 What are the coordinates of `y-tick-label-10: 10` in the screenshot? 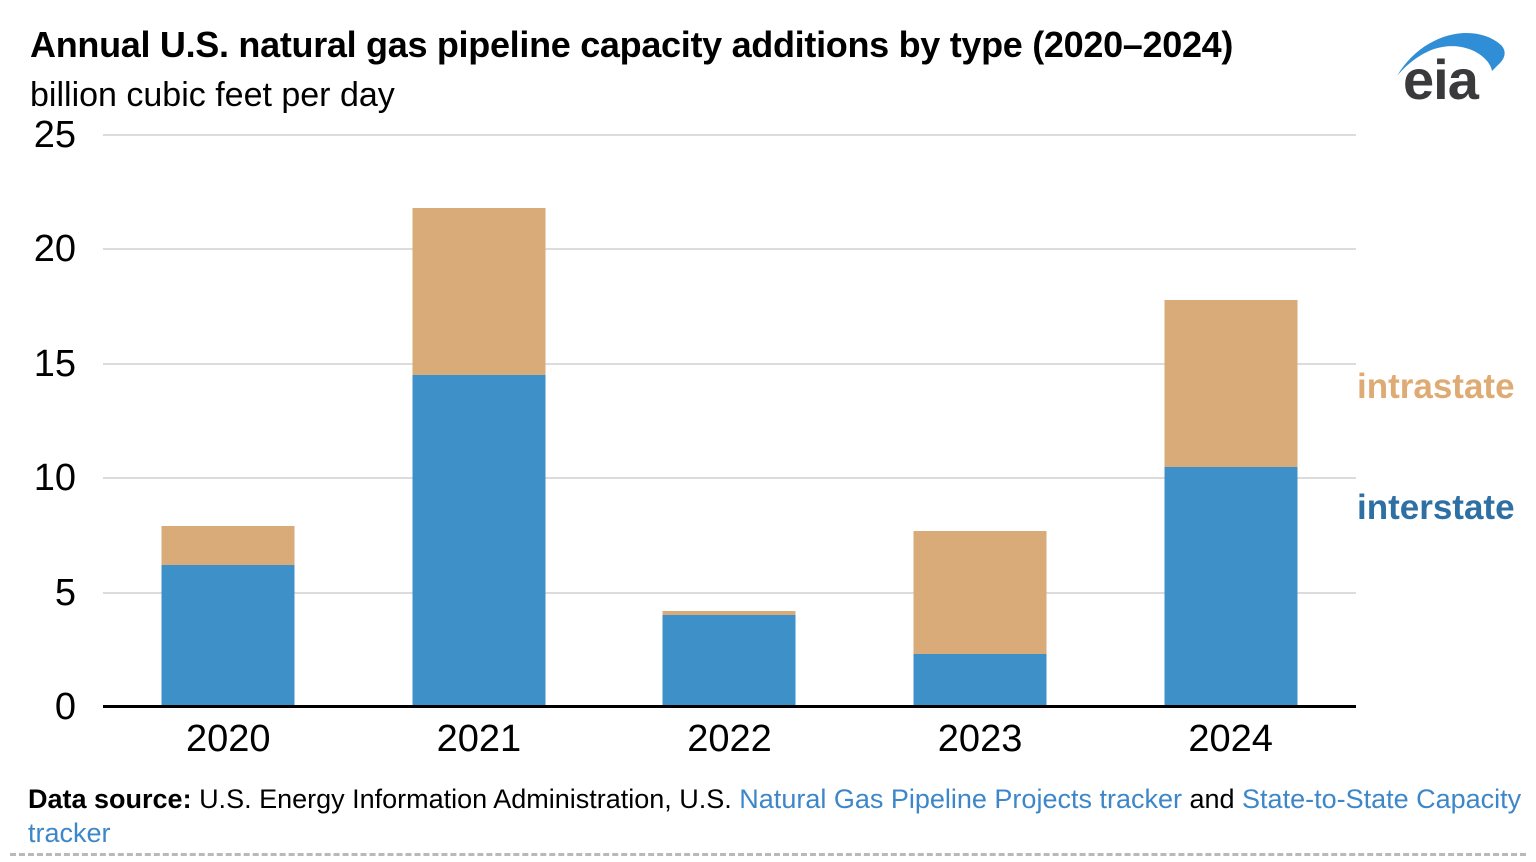 It's located at (54, 478).